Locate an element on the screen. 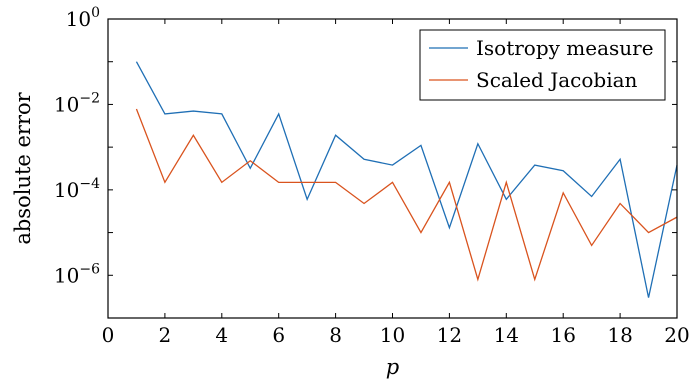  x-tick-label: 10 is located at coordinates (392, 335).